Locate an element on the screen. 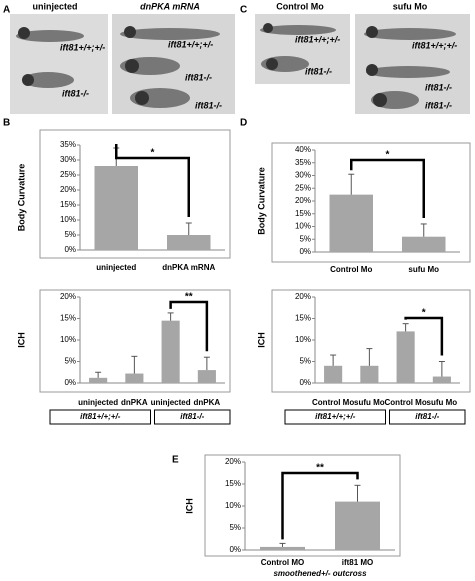 The height and width of the screenshot is (581, 475). image-title: sufu Mo is located at coordinates (410, 6).